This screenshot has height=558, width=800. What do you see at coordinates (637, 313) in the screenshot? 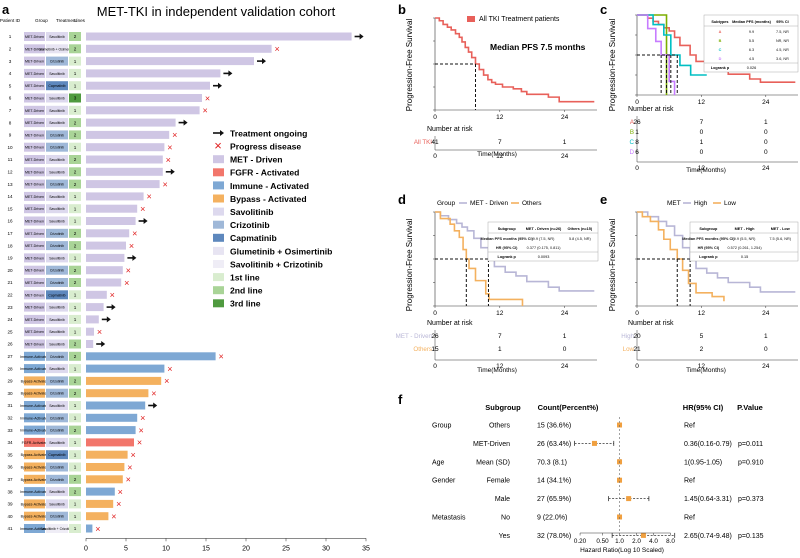
I see `x-tick-label: 0` at bounding box center [637, 313].